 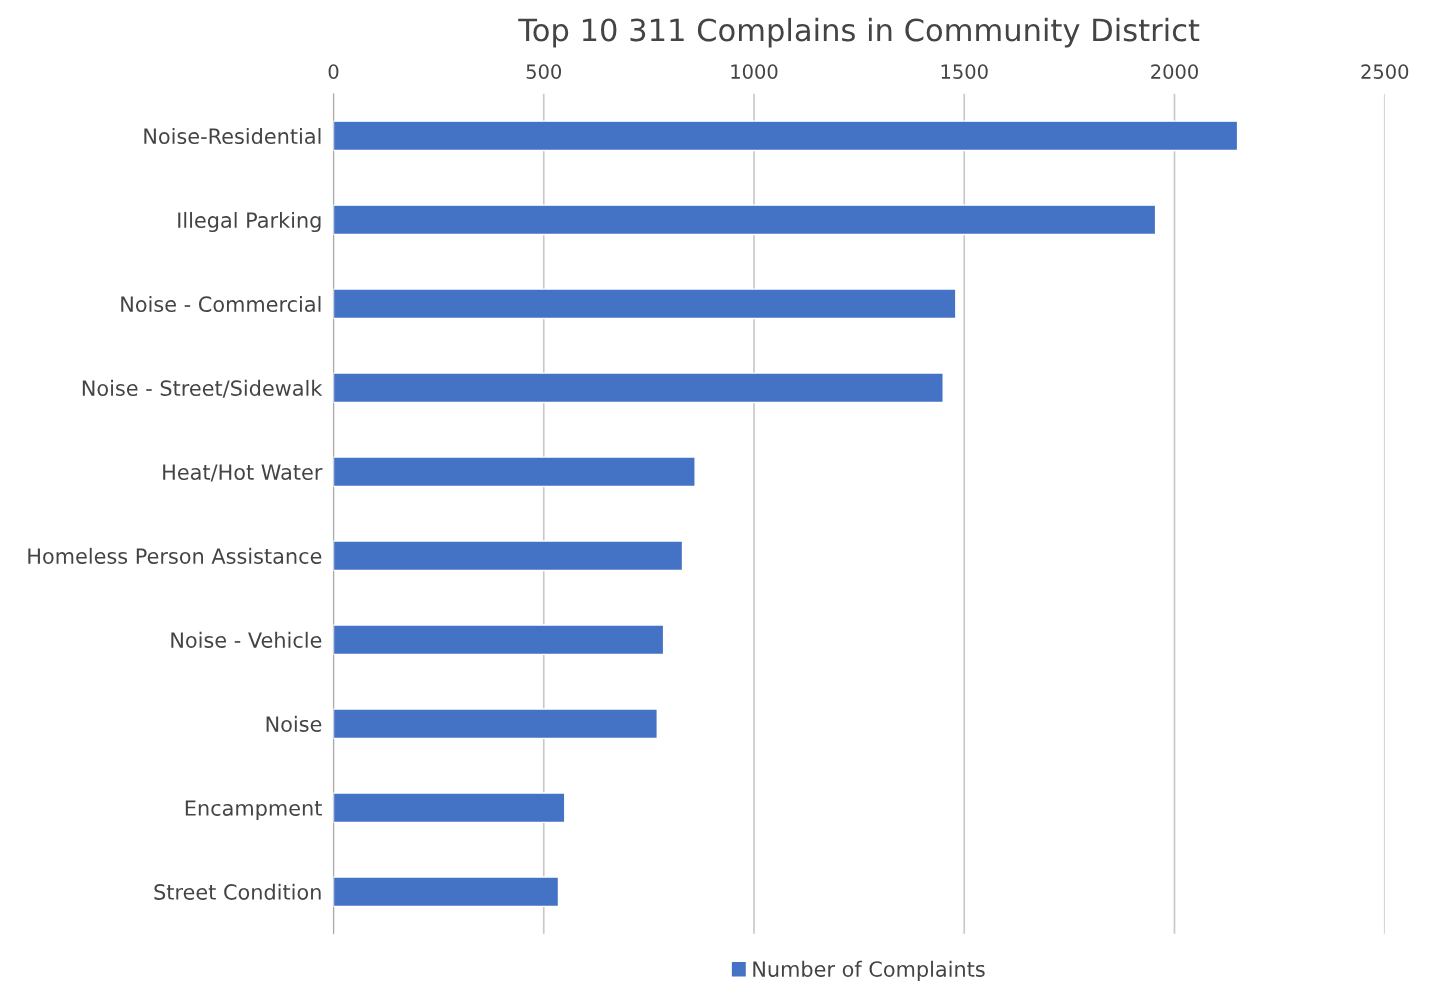 What do you see at coordinates (964, 71) in the screenshot?
I see `x-tick-label: 1500` at bounding box center [964, 71].